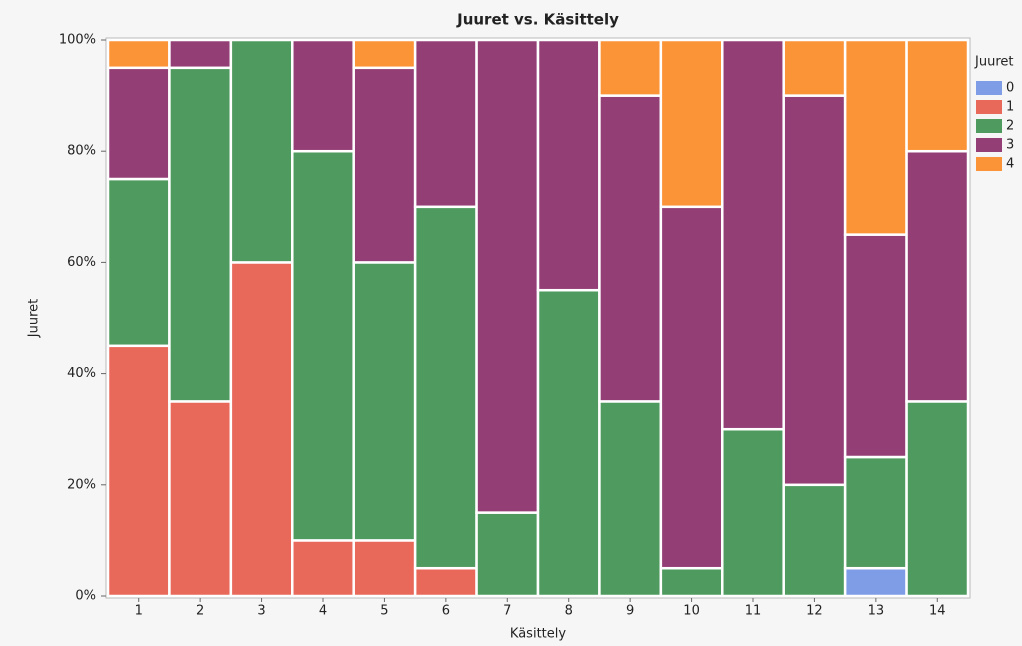 The width and height of the screenshot is (1022, 646). I want to click on legend-label: 1, so click(1010, 107).